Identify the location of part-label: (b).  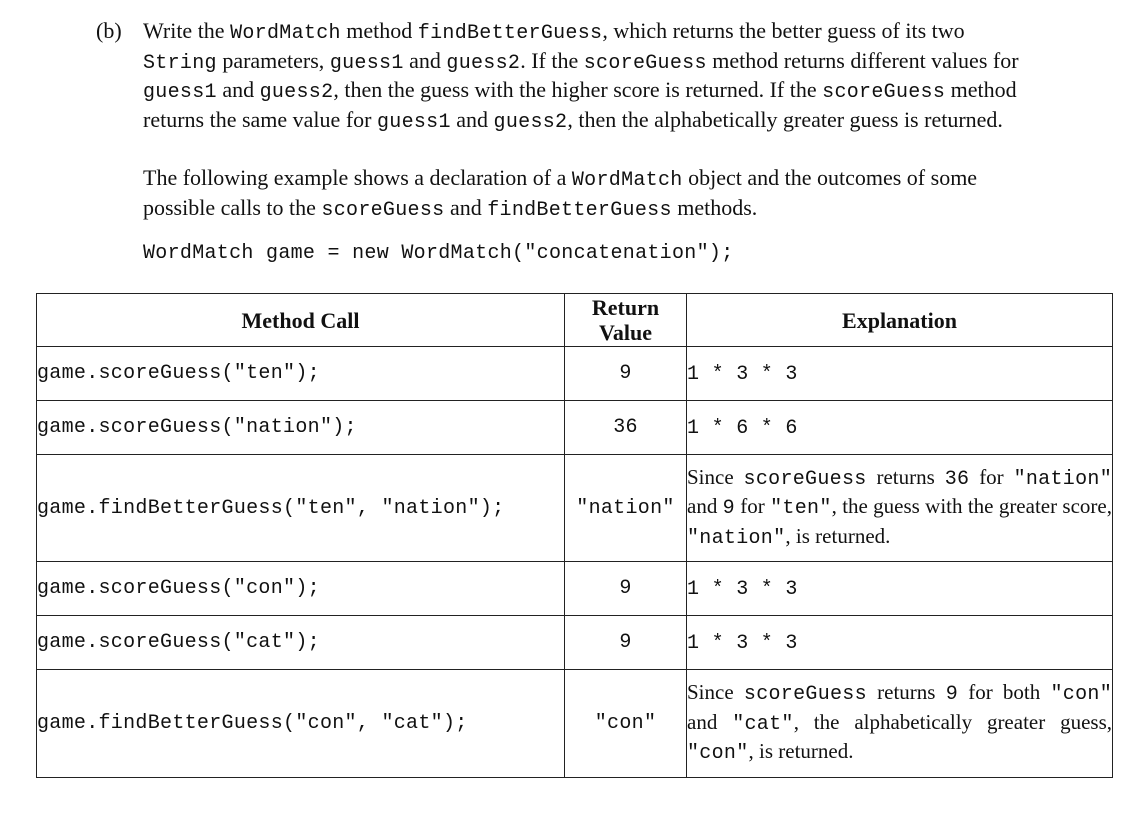
(109, 31).